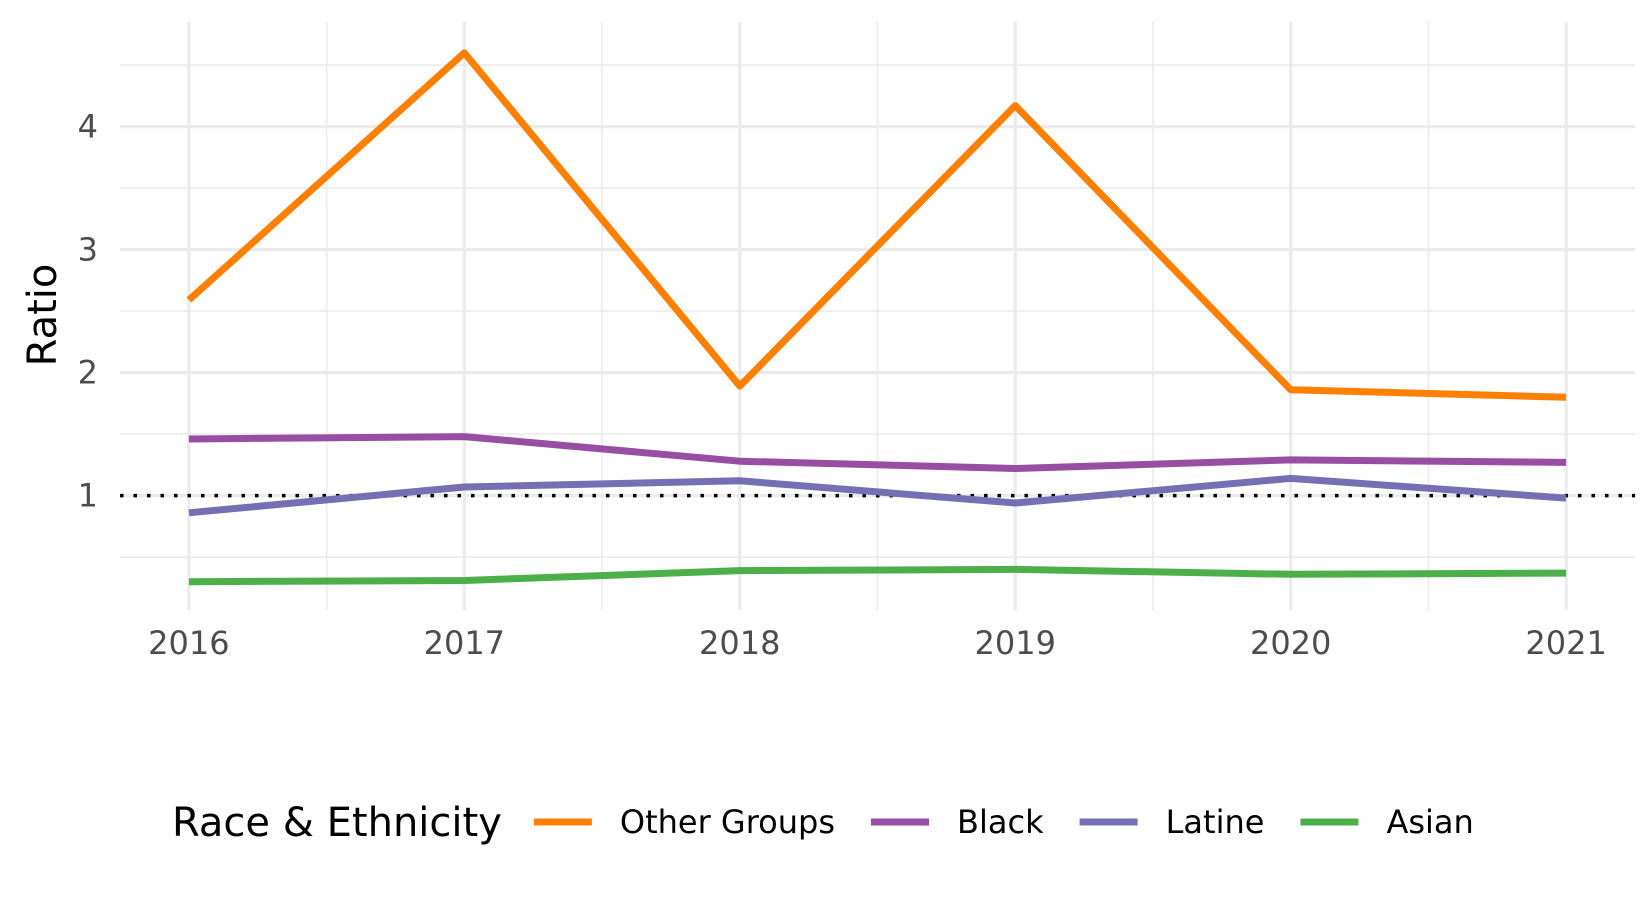 Image resolution: width=1650 pixels, height=900 pixels. What do you see at coordinates (337, 823) in the screenshot?
I see `legend-title: Race & Ethnicity` at bounding box center [337, 823].